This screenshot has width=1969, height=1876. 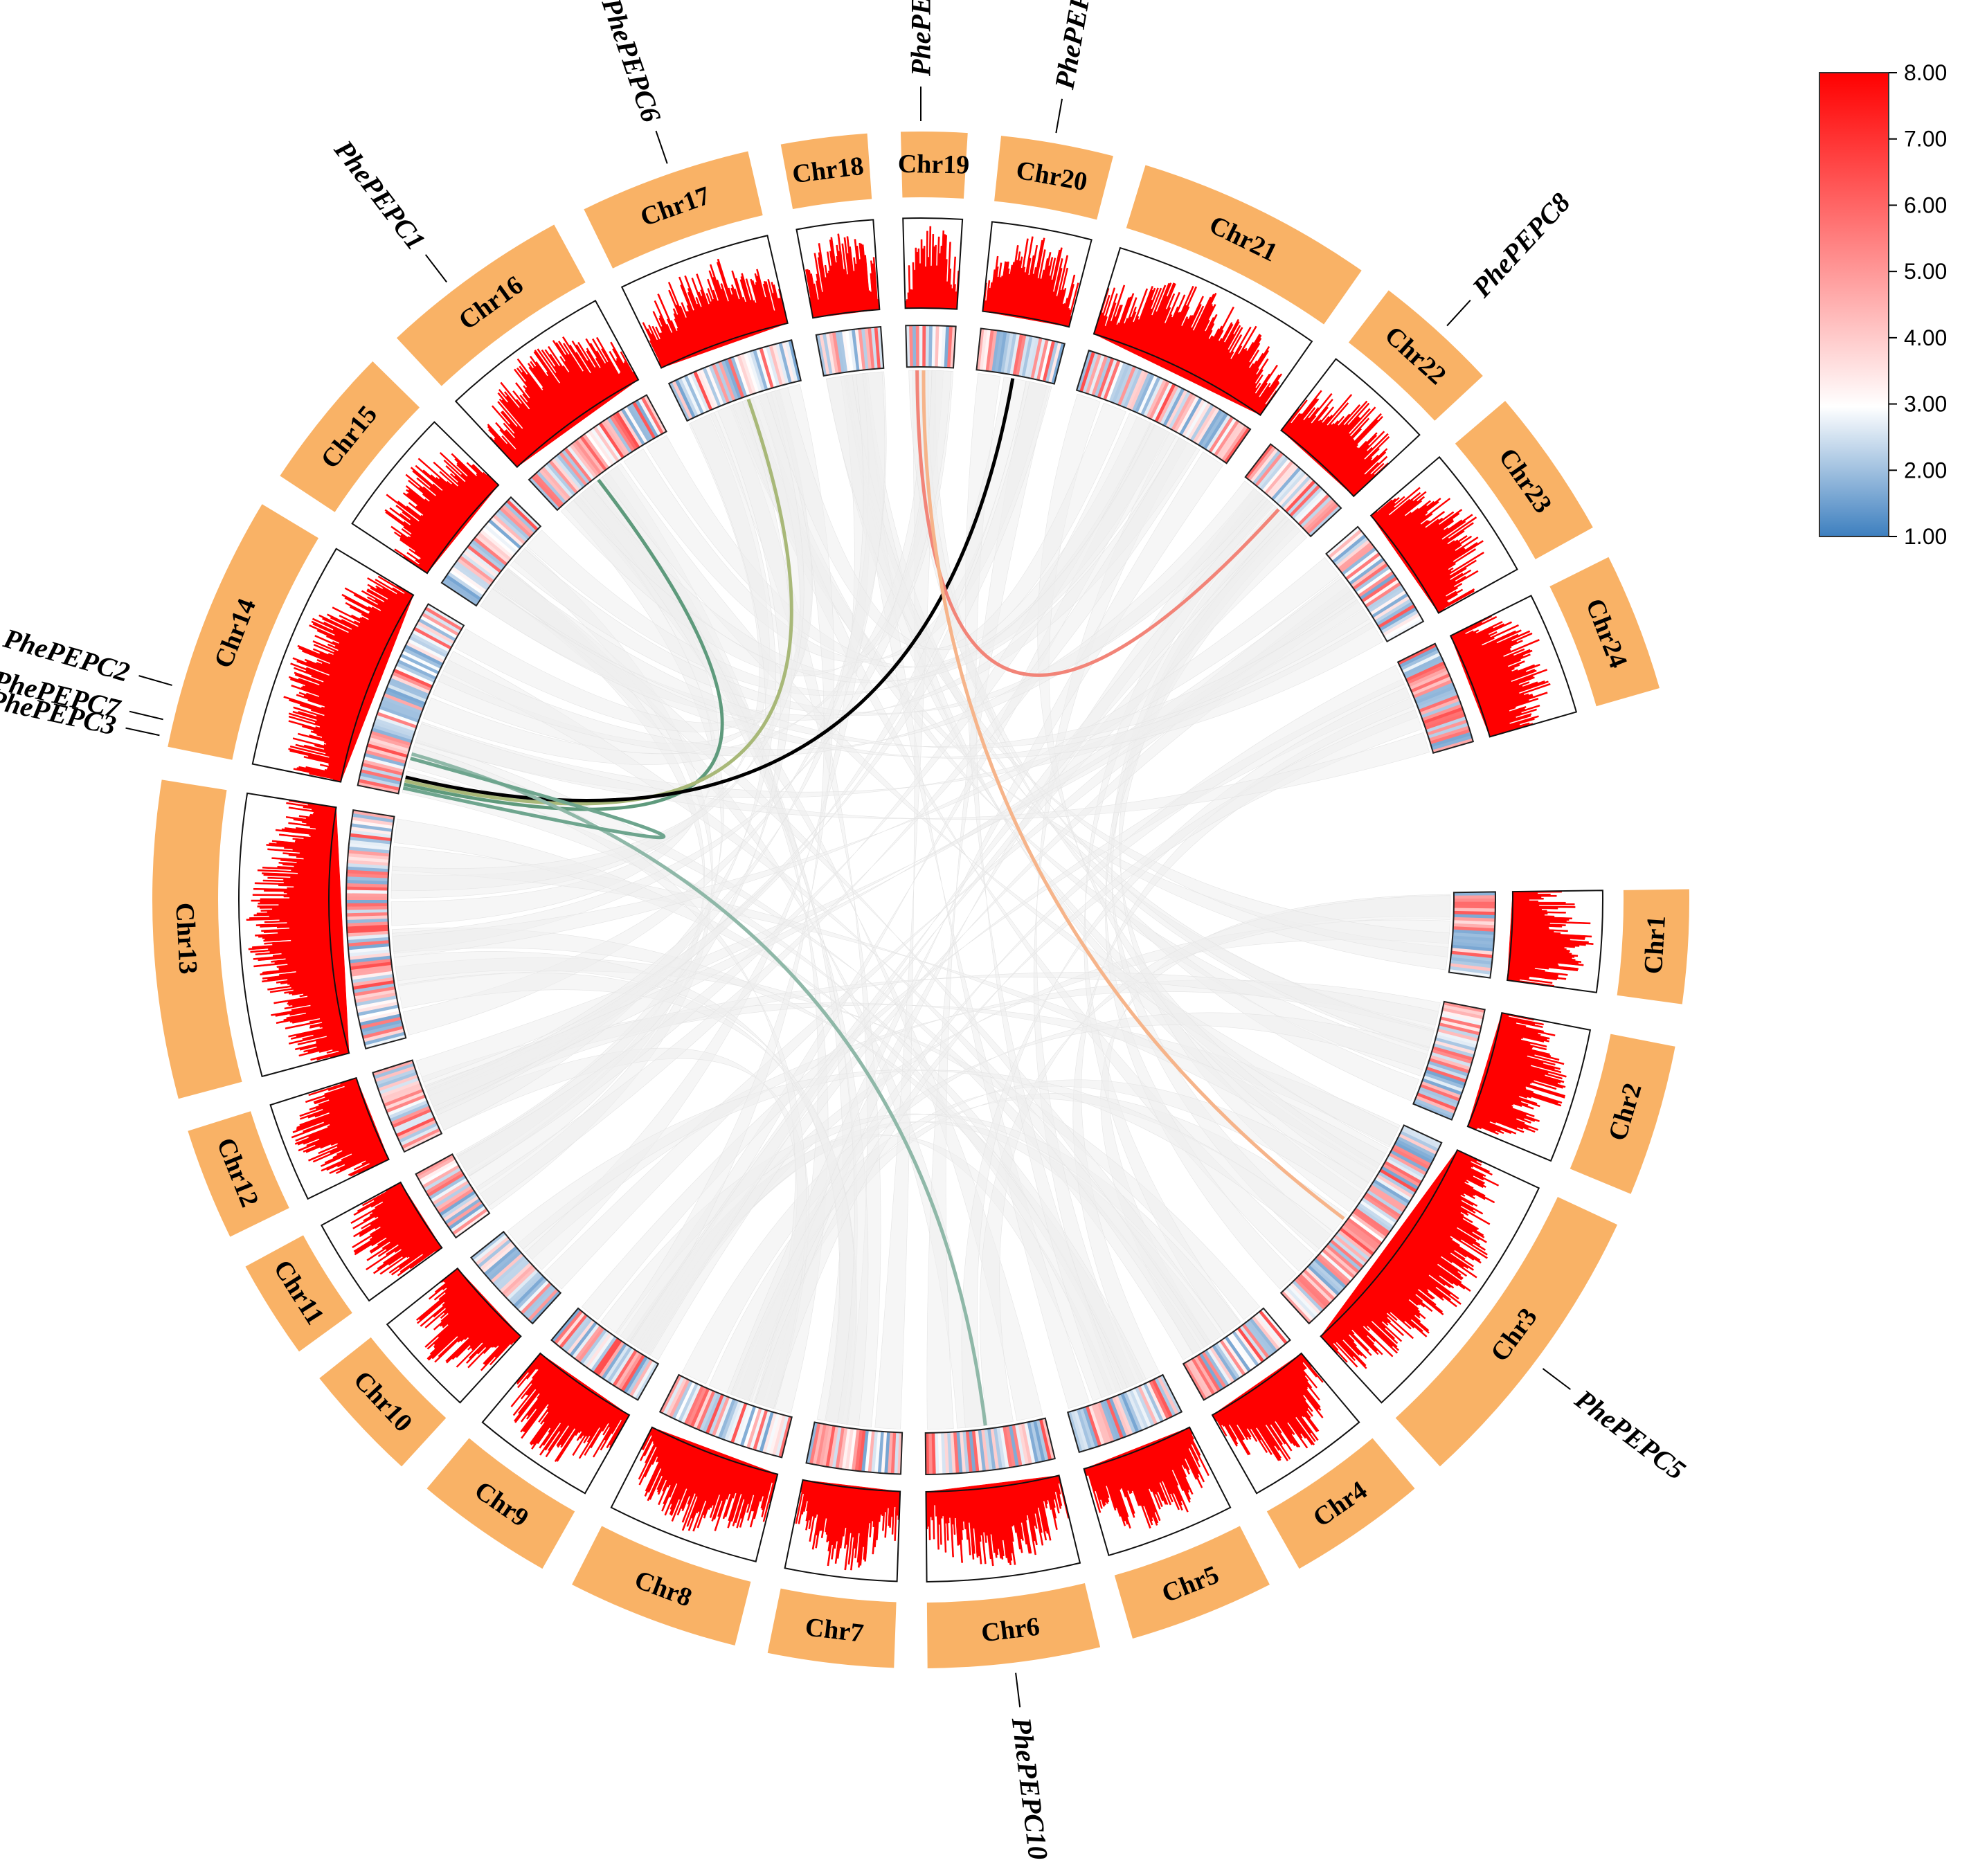 What do you see at coordinates (1449, 1060) in the screenshot?
I see `heatmap-frame-chr2` at bounding box center [1449, 1060].